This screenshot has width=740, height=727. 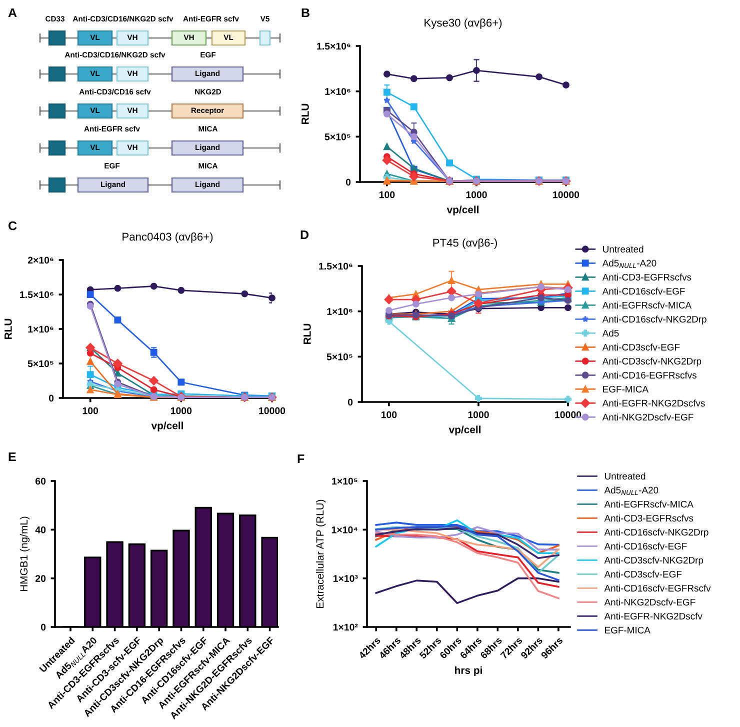 I want to click on x-axis-title: hrs pi, so click(x=468, y=671).